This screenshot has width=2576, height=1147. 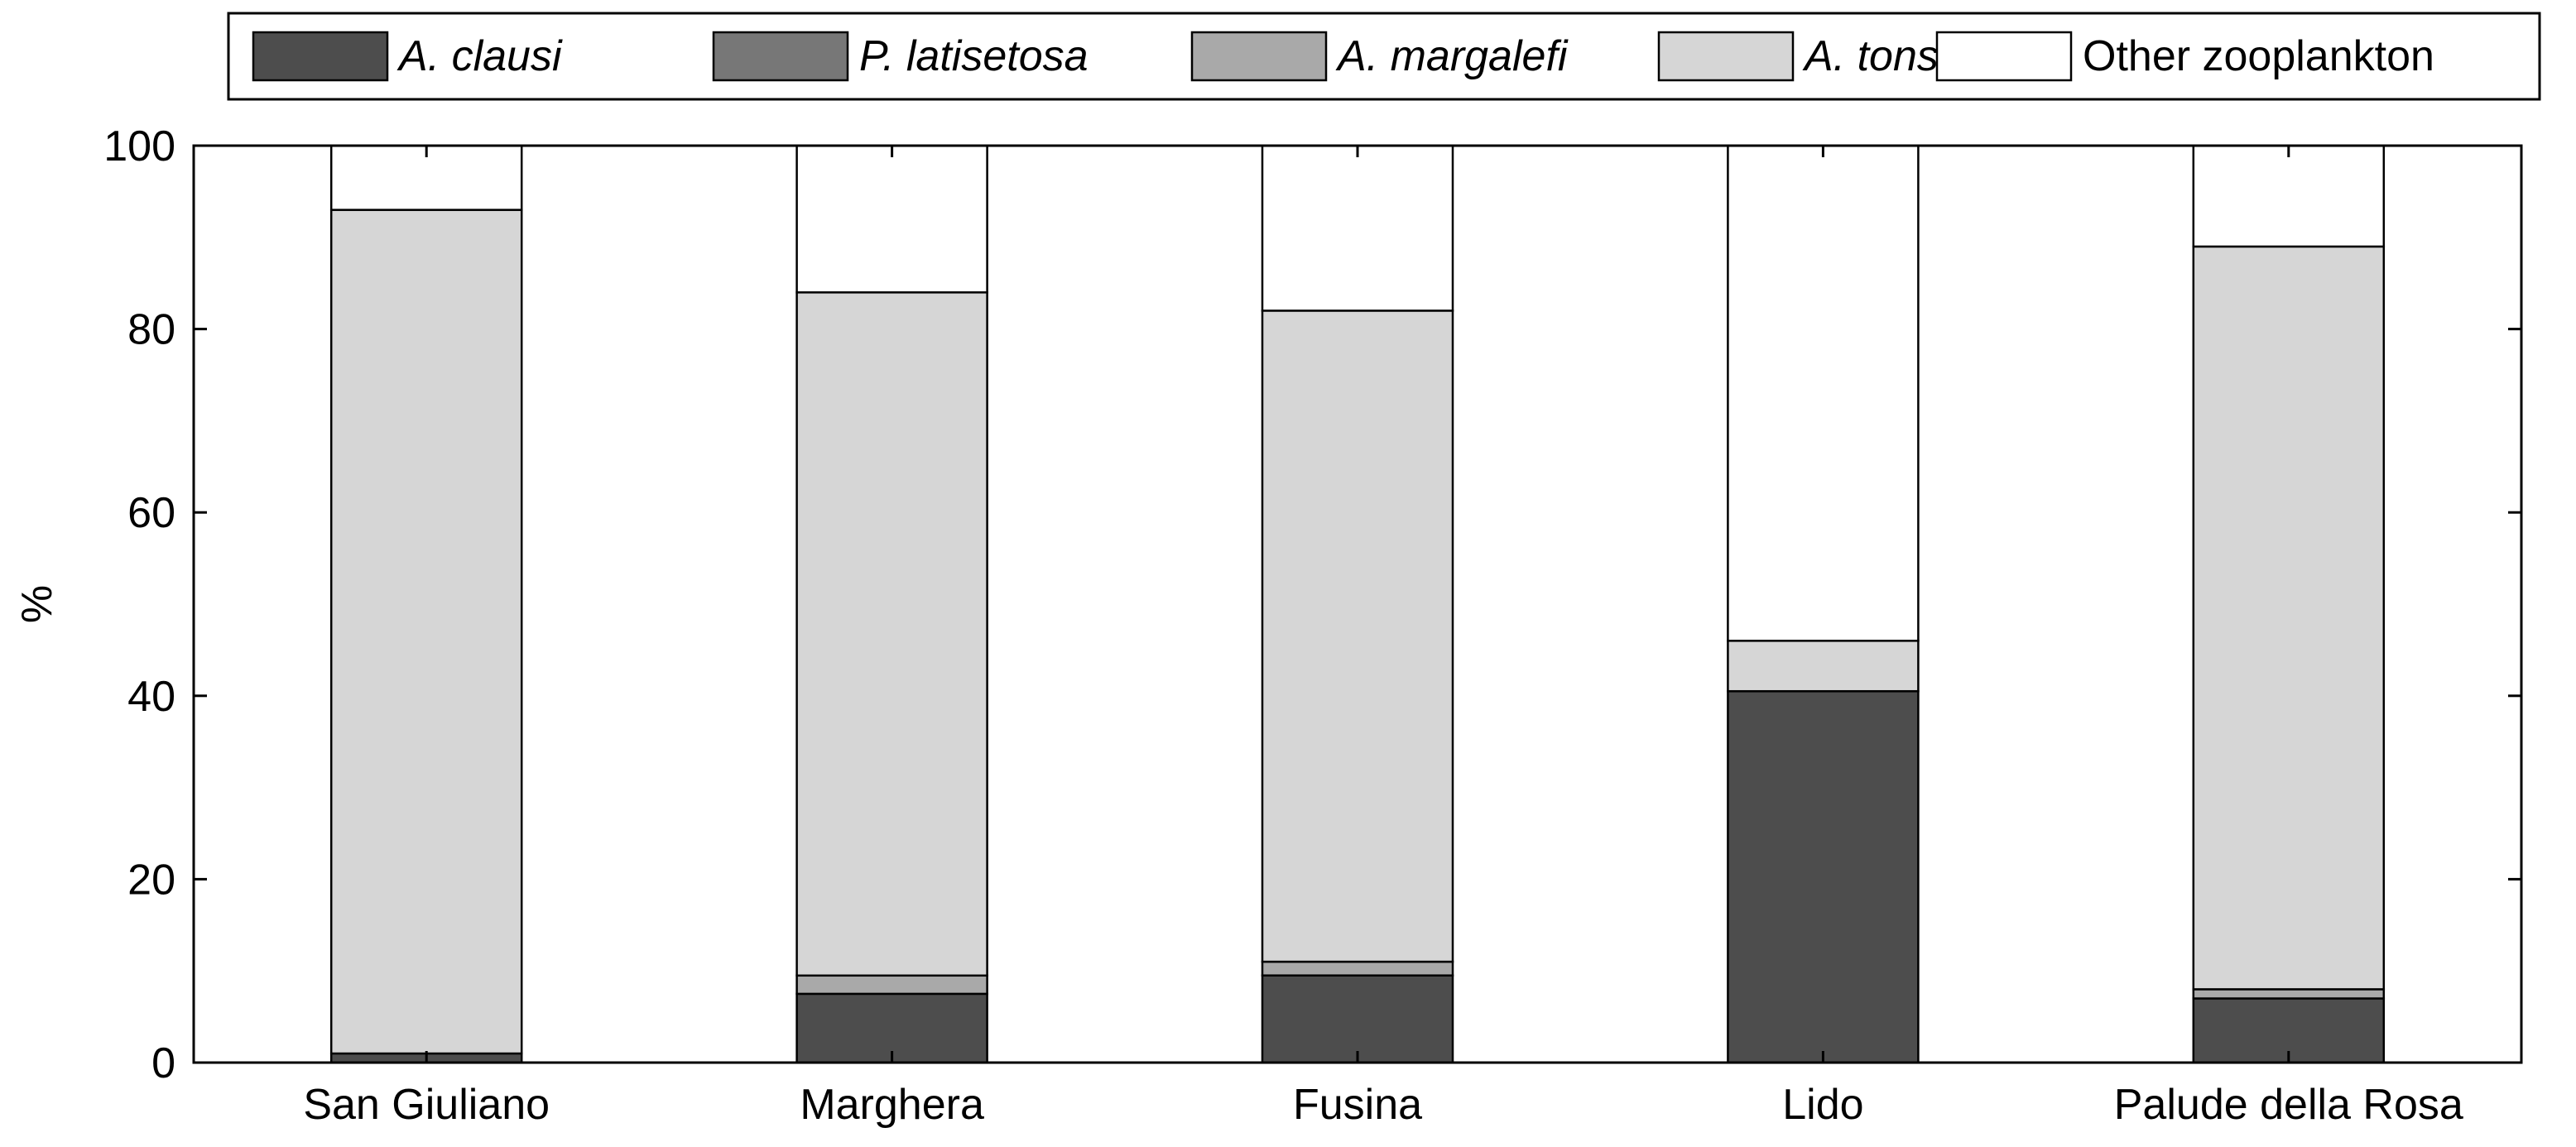 What do you see at coordinates (426, 1105) in the screenshot?
I see `x-tick-label-san-giuliano: San Giuliano` at bounding box center [426, 1105].